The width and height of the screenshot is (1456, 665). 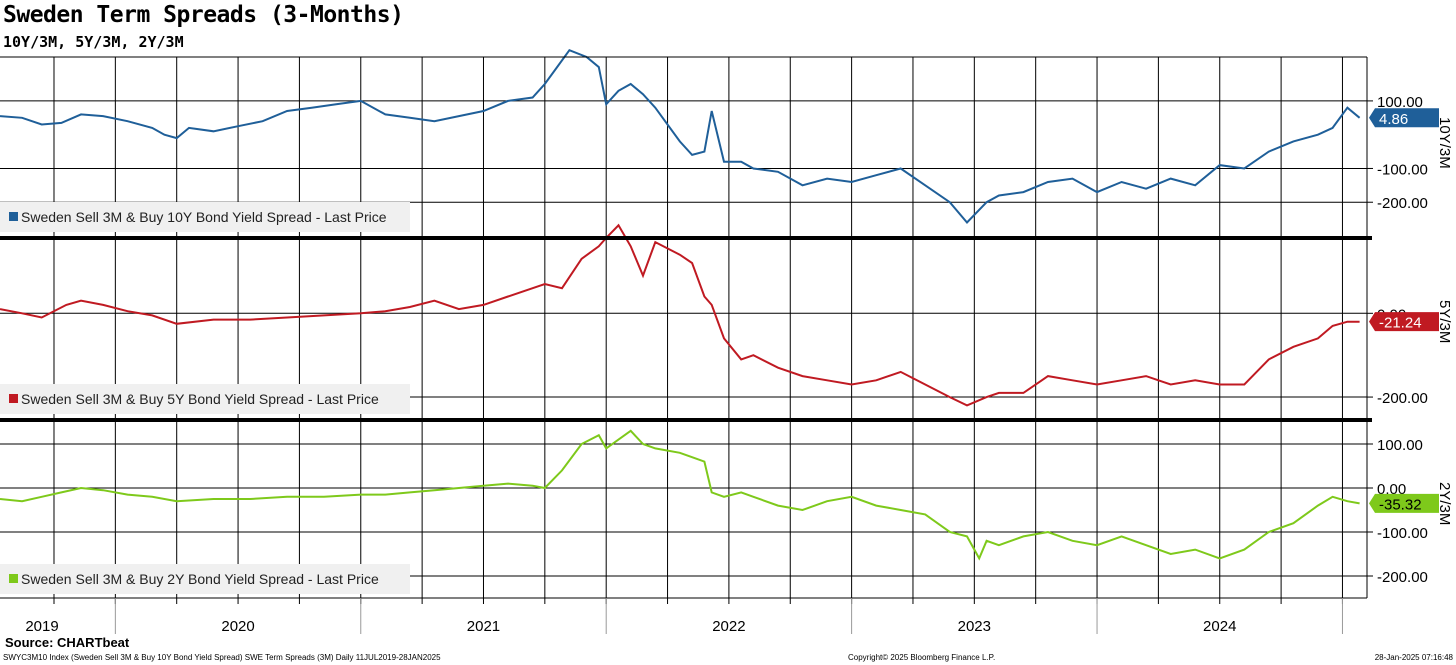 I want to click on x-tick-label: 2022, so click(x=728, y=626).